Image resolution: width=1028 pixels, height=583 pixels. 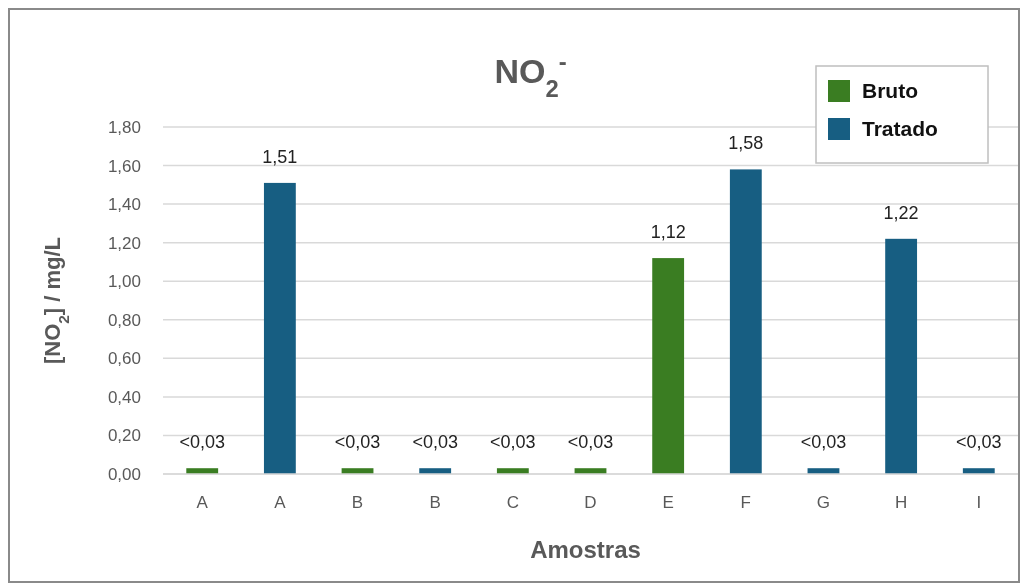 What do you see at coordinates (124, 205) in the screenshot?
I see `y-tick-label: 1,40` at bounding box center [124, 205].